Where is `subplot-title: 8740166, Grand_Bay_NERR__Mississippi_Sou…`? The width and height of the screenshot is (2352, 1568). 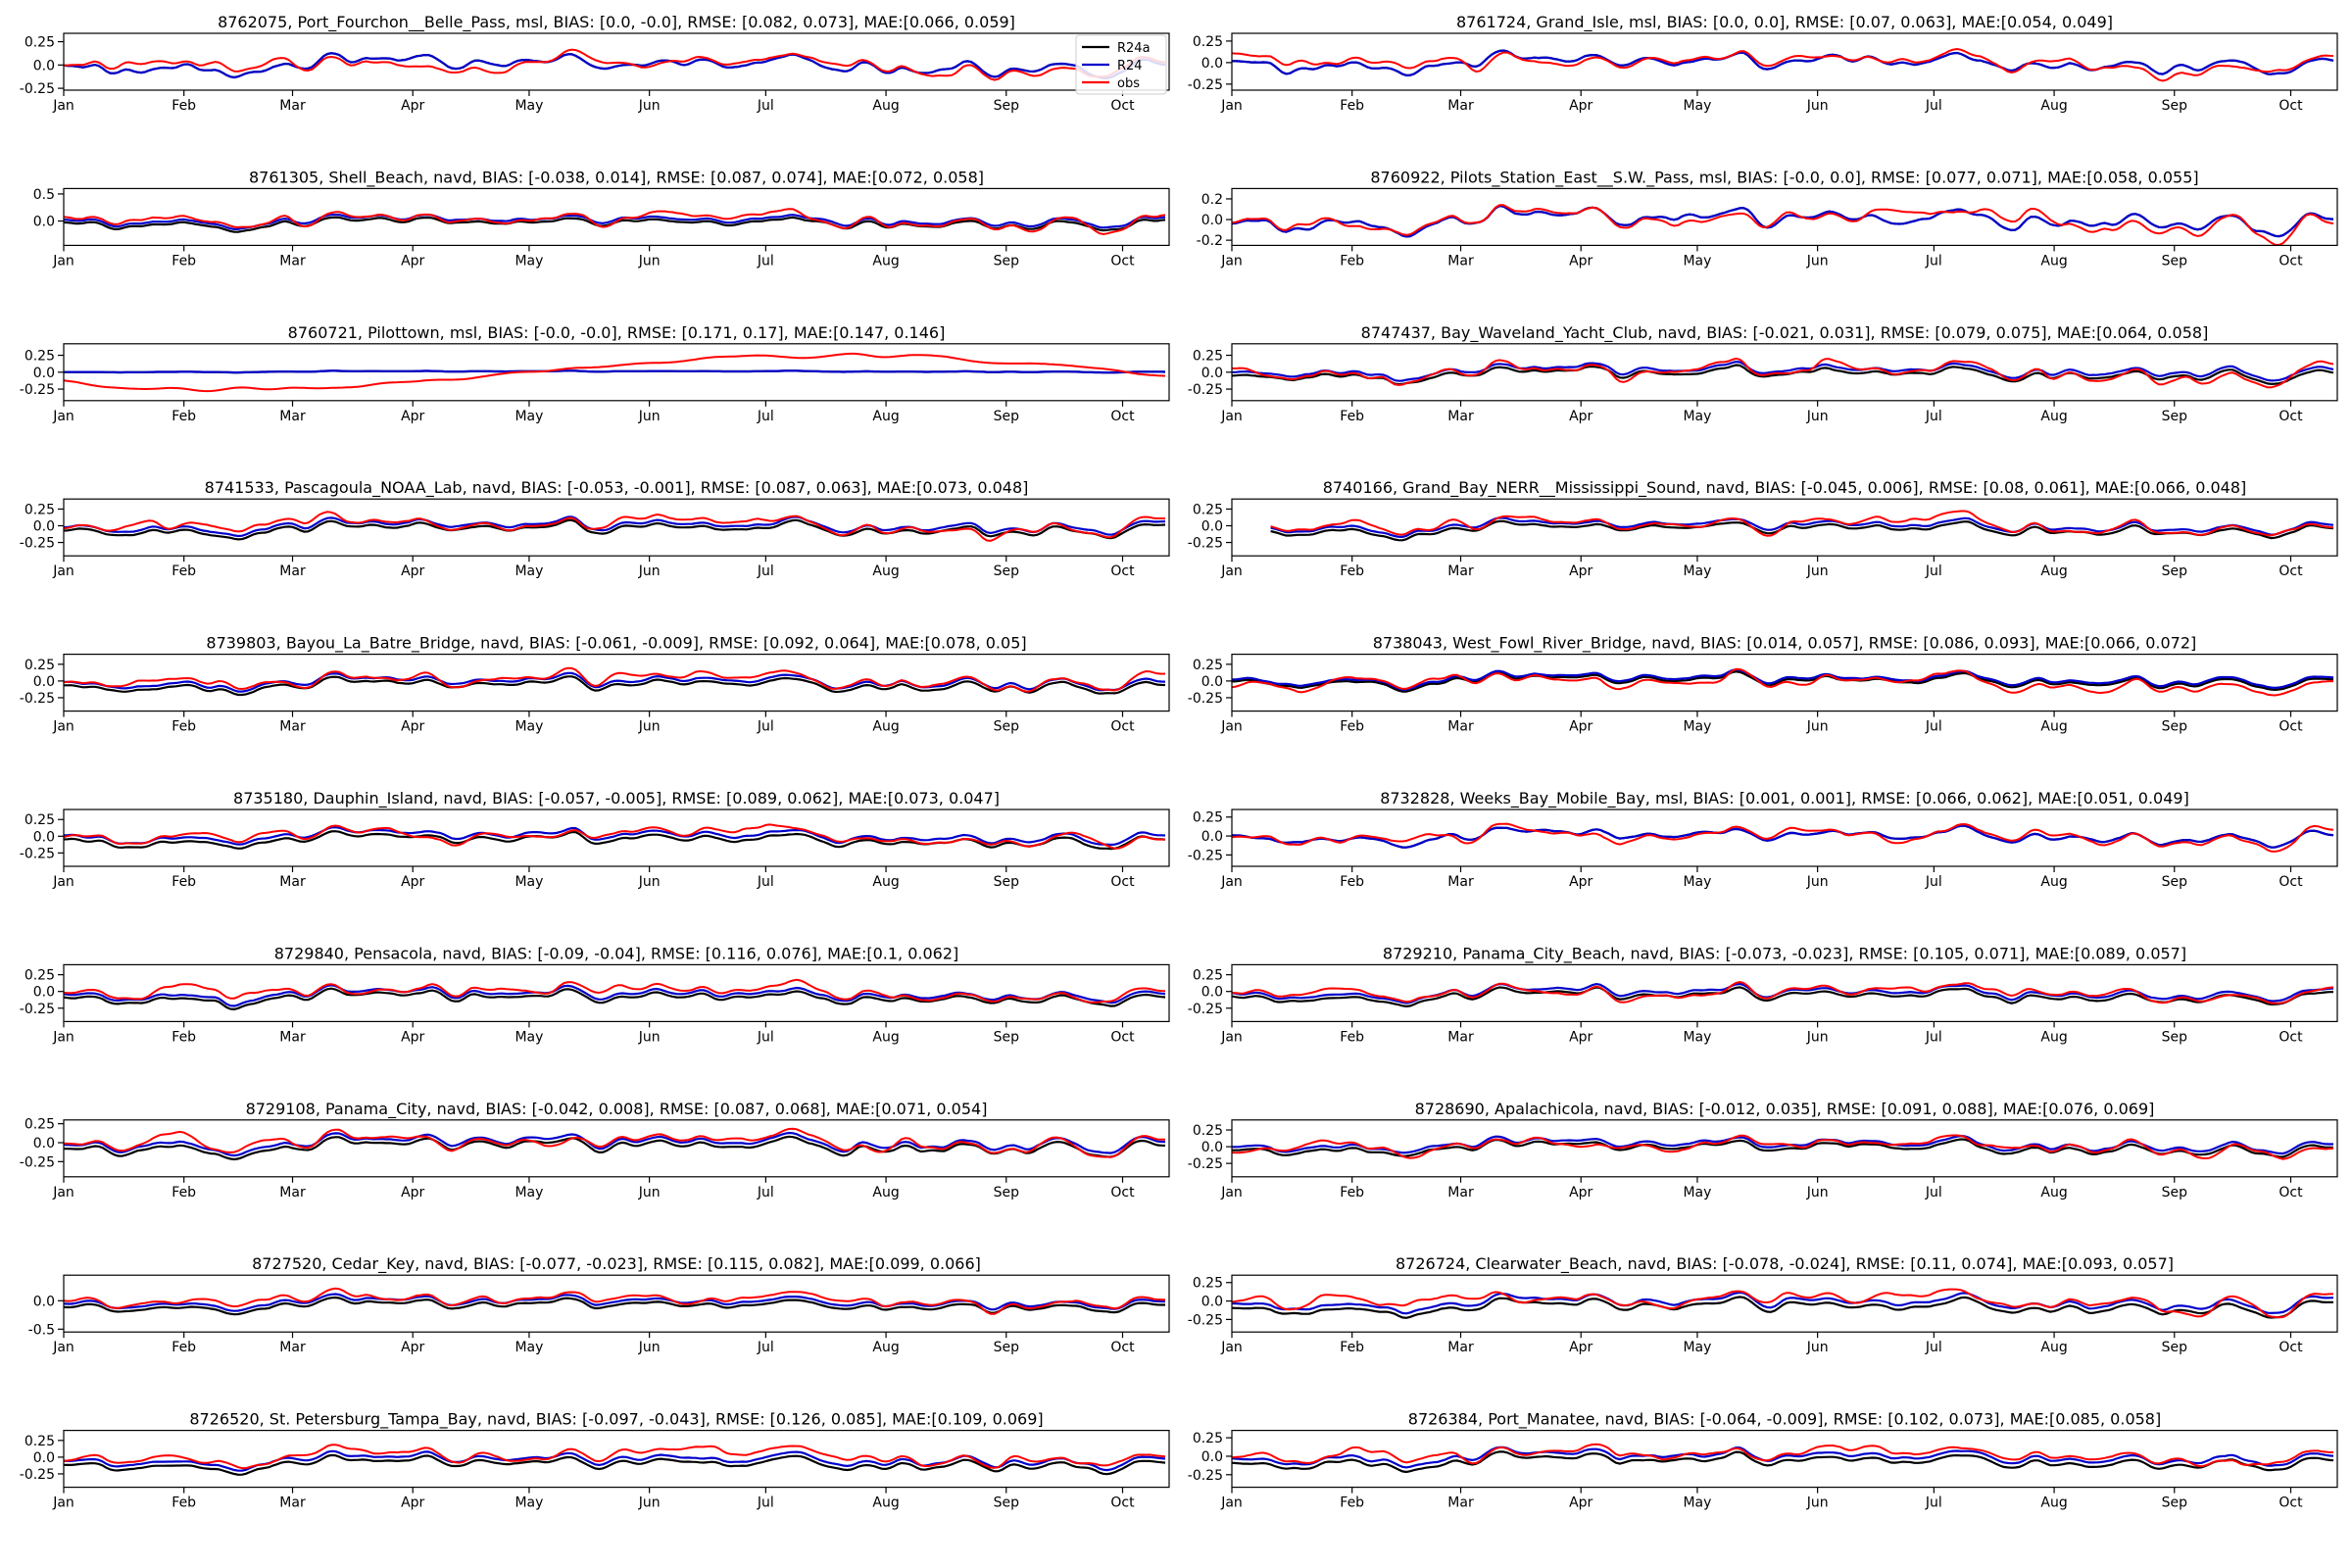 subplot-title: 8740166, Grand_Bay_NERR__Mississippi_Sou… is located at coordinates (1785, 488).